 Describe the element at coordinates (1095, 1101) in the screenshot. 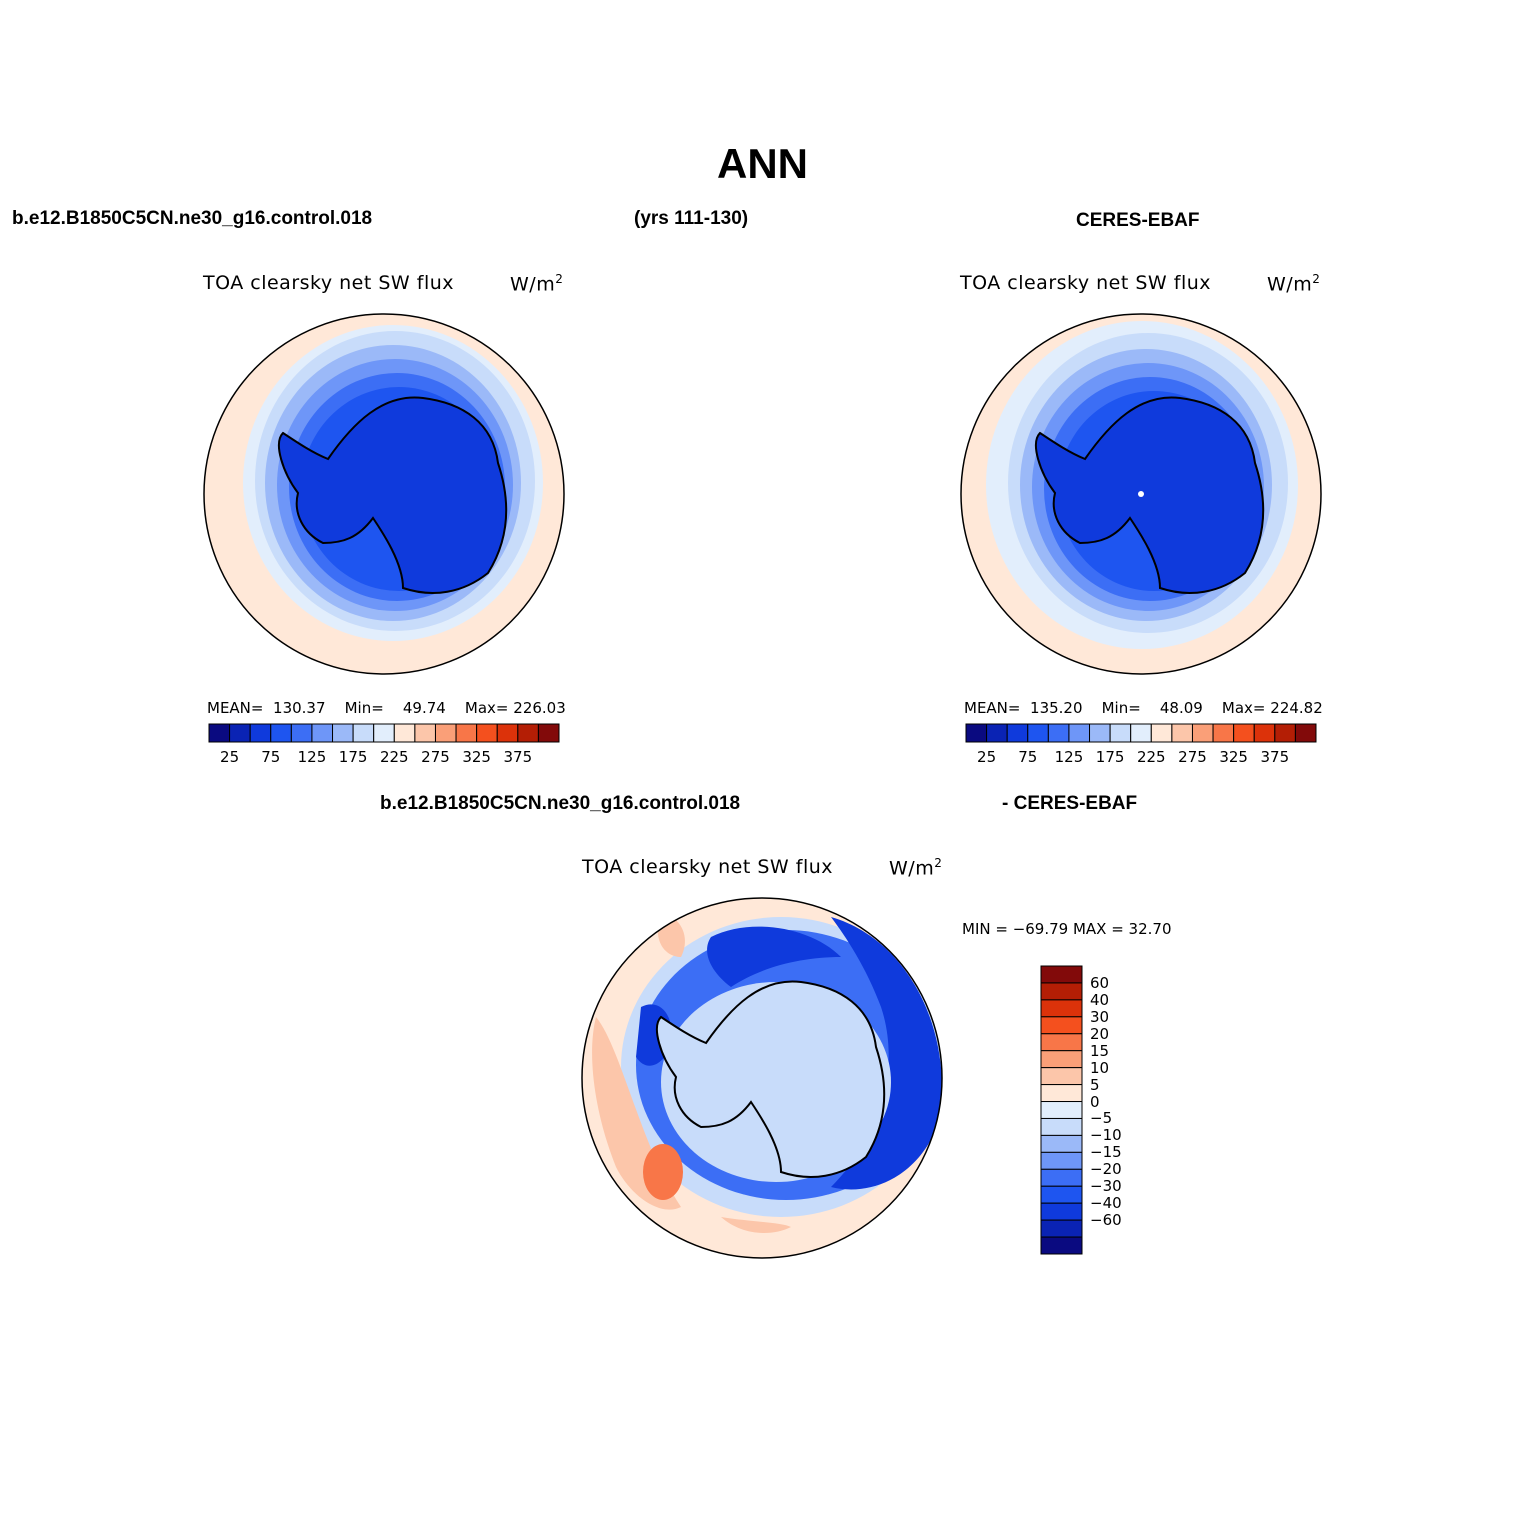

I see `colorbar-tick-label: 0` at that location.